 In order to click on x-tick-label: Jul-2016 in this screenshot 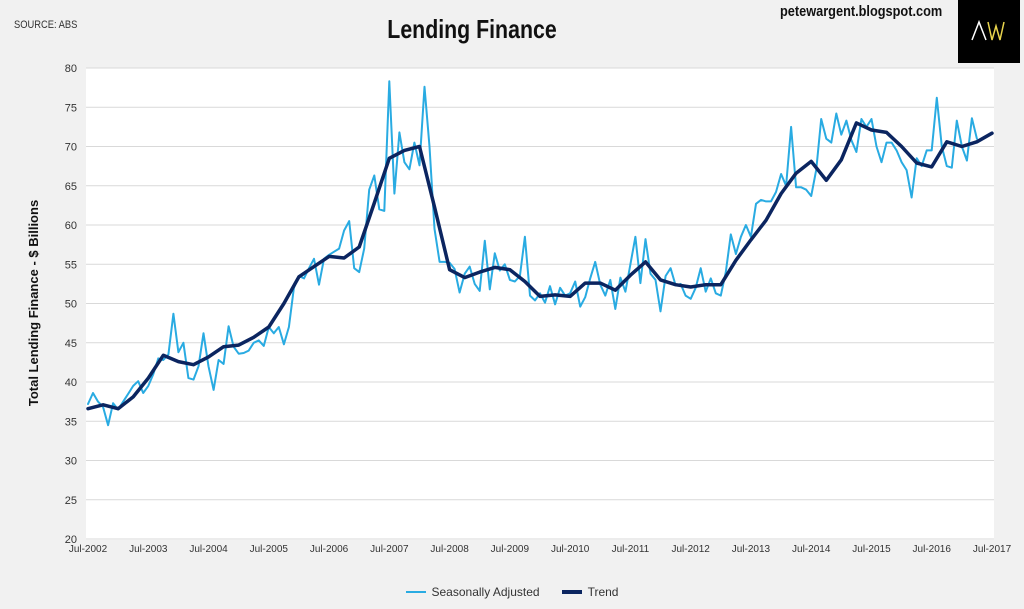, I will do `click(932, 549)`.